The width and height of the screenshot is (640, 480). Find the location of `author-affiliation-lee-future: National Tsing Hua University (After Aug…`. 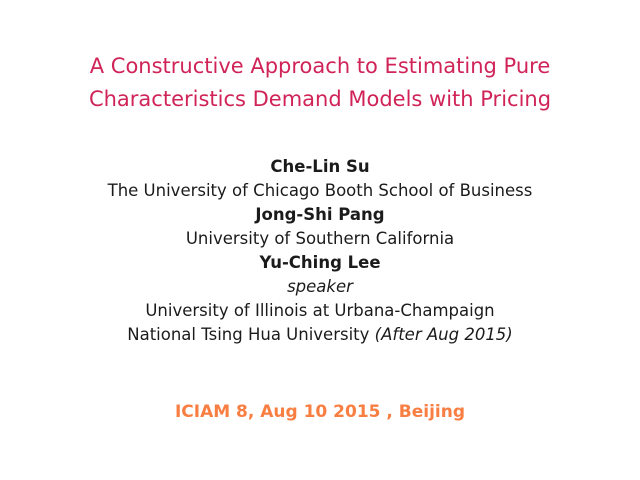

author-affiliation-lee-future: National Tsing Hua University (After Aug… is located at coordinates (320, 335).